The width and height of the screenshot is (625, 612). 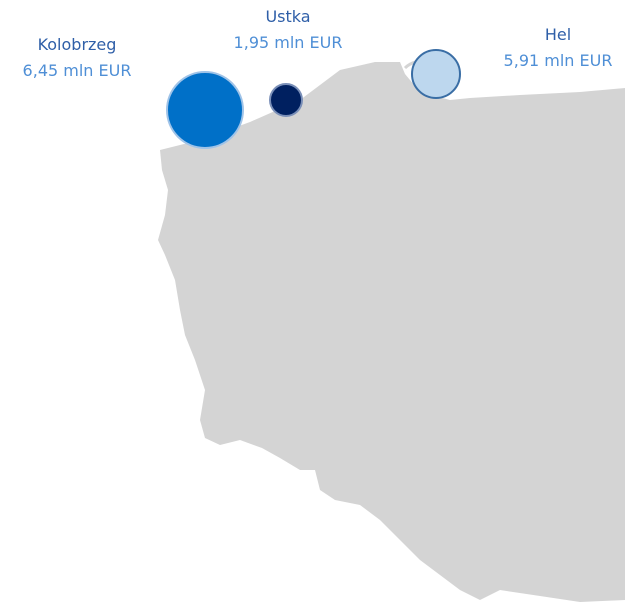 What do you see at coordinates (77, 44) in the screenshot?
I see `location-name: Kolobrzeg` at bounding box center [77, 44].